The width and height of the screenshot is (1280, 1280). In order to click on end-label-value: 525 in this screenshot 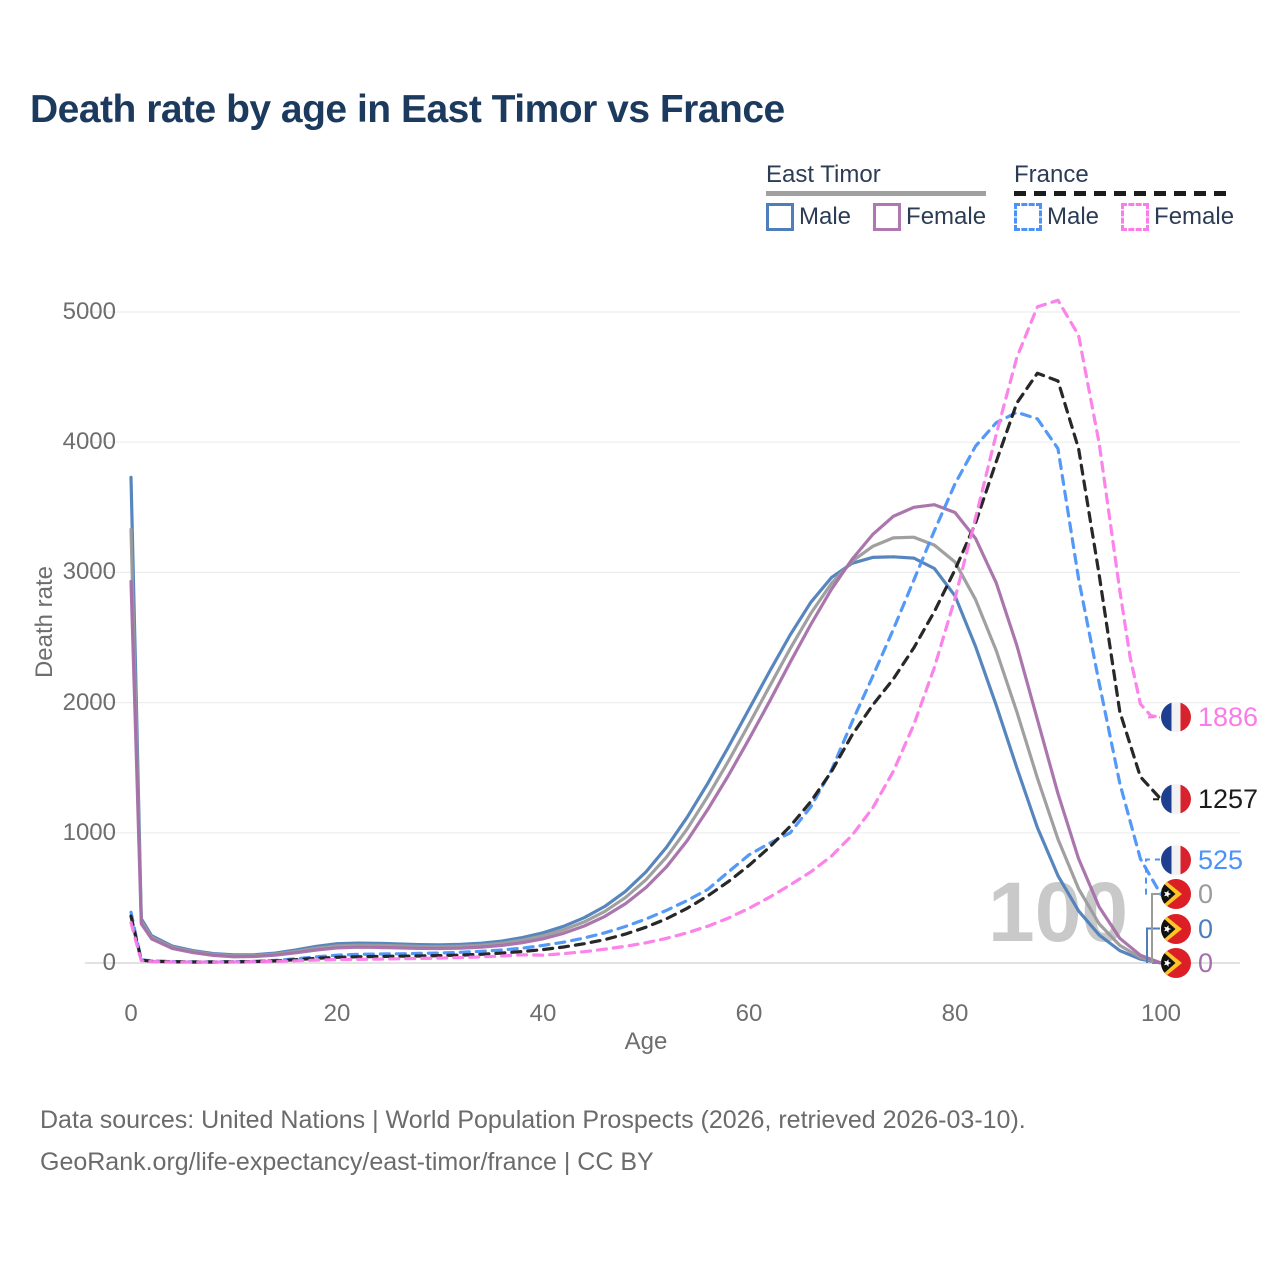, I will do `click(1221, 859)`.